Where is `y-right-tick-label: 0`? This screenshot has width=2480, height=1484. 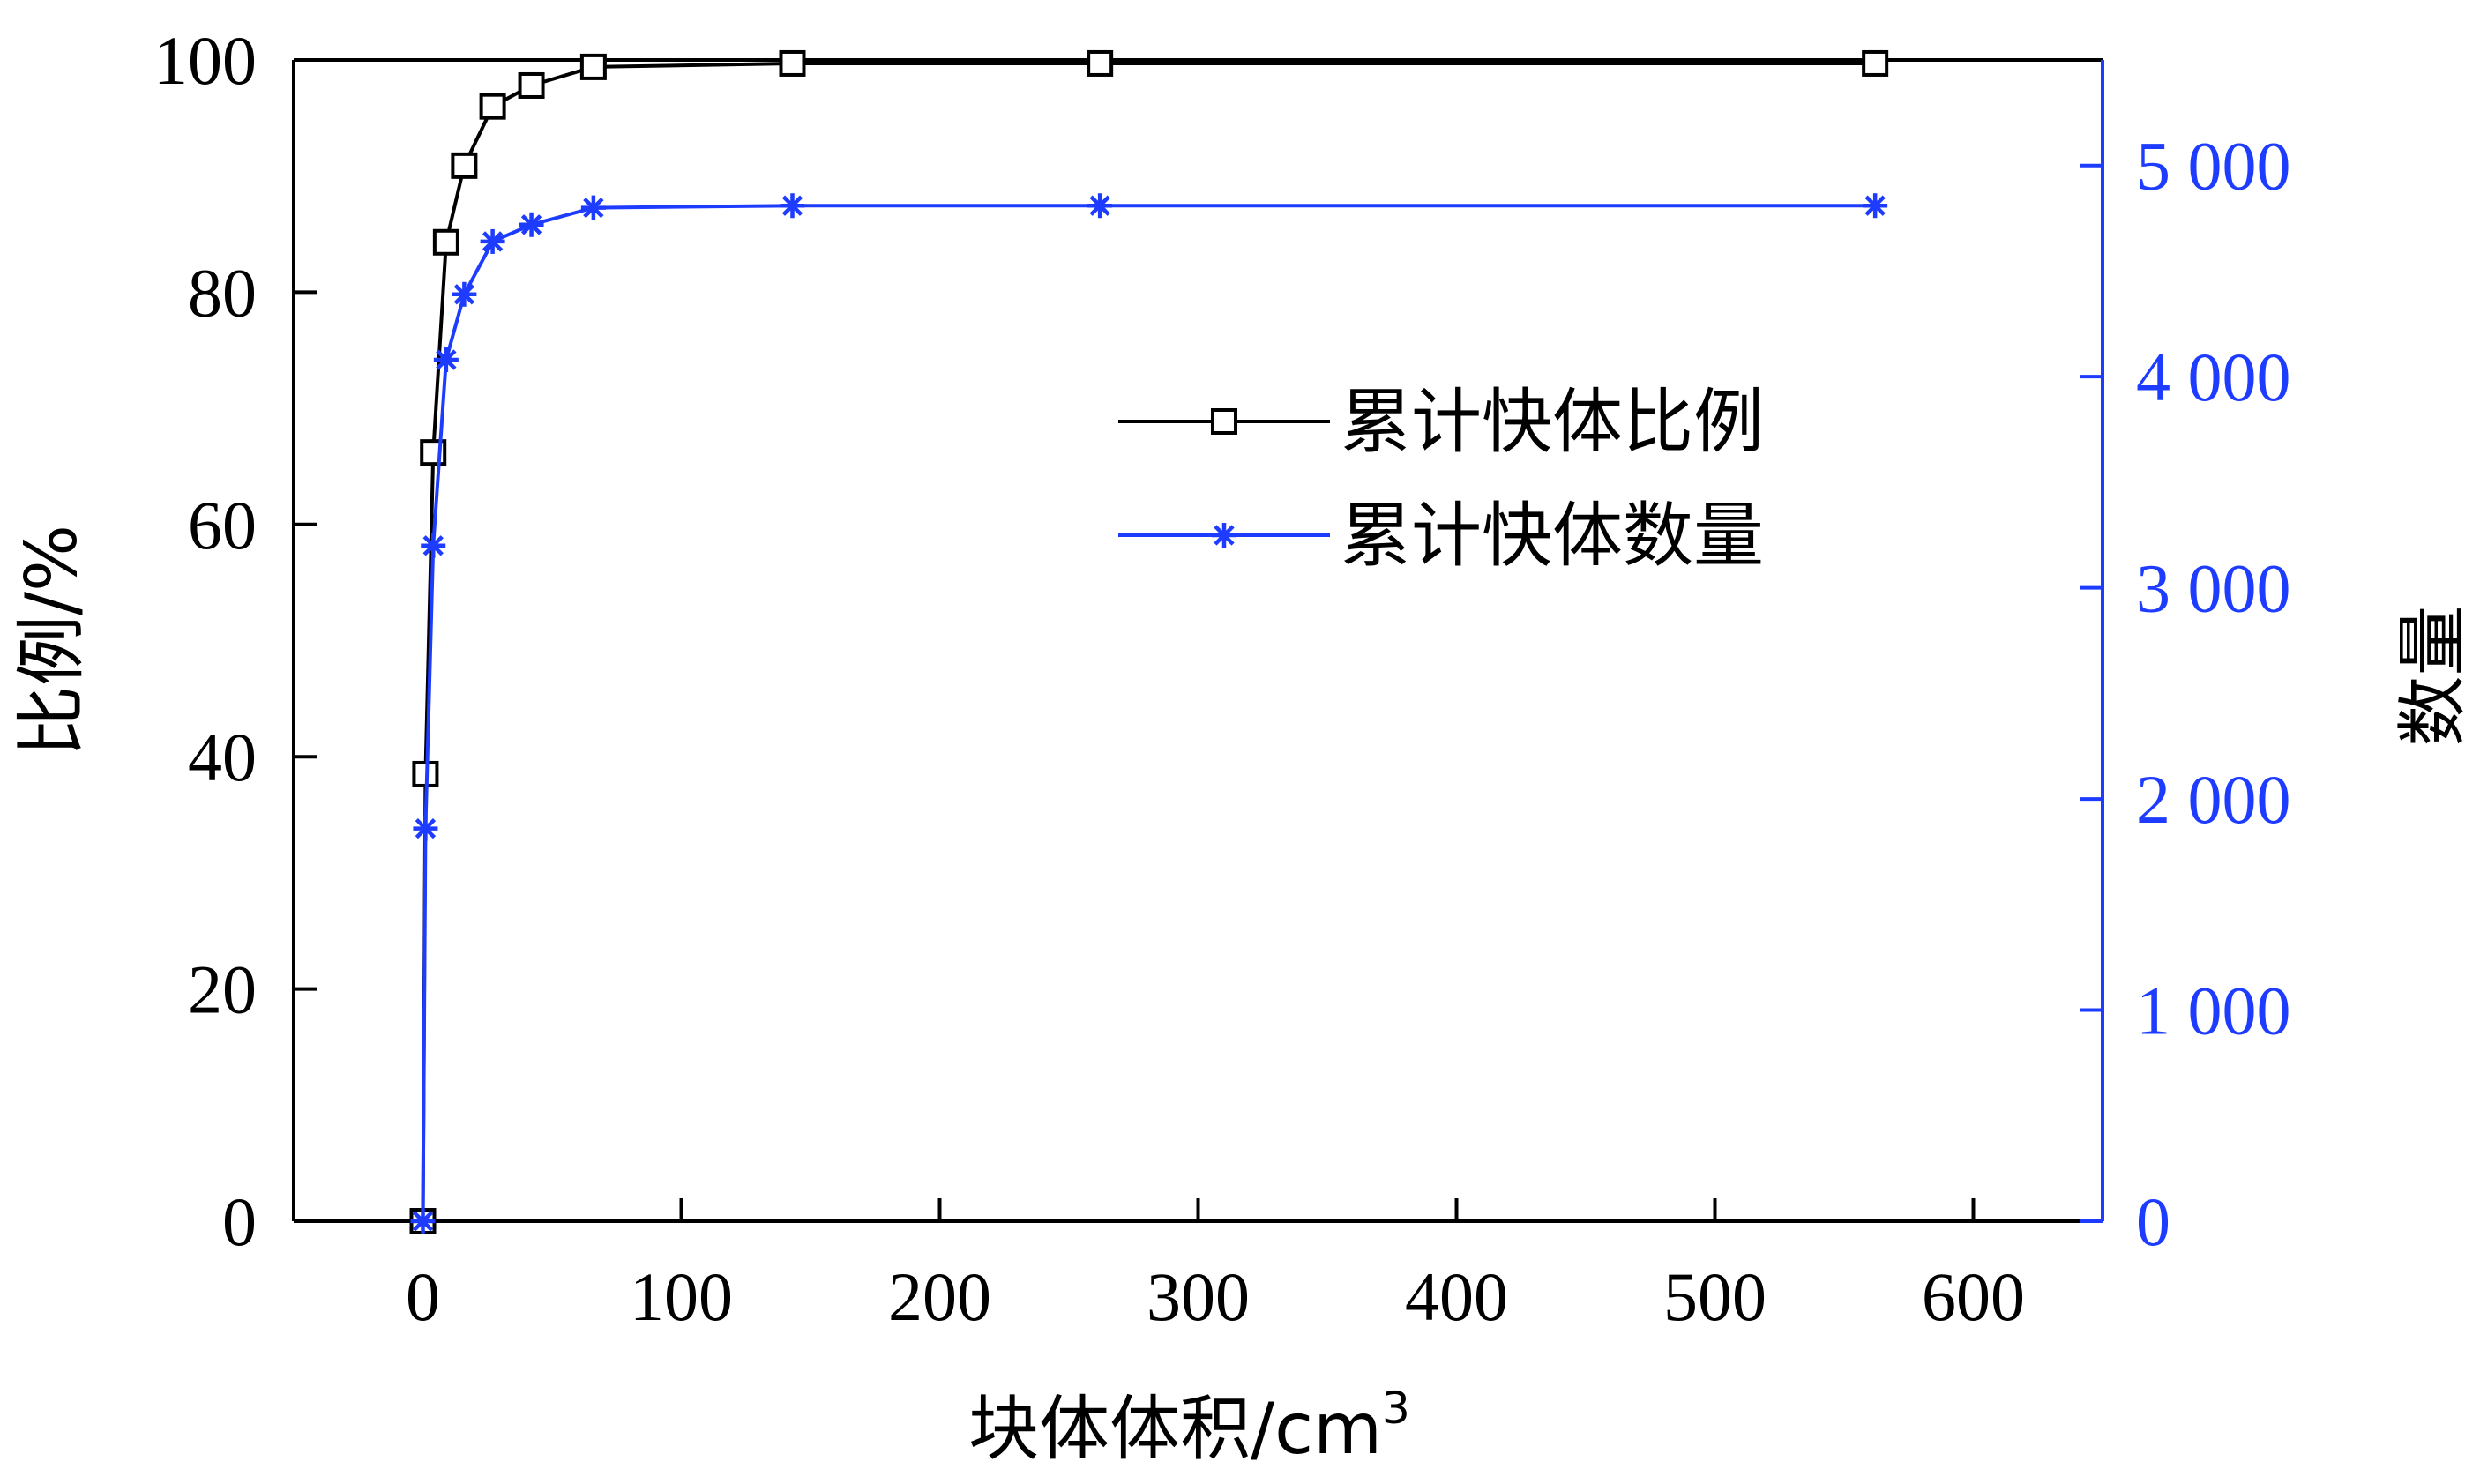
y-right-tick-label: 0 is located at coordinates (2153, 1222).